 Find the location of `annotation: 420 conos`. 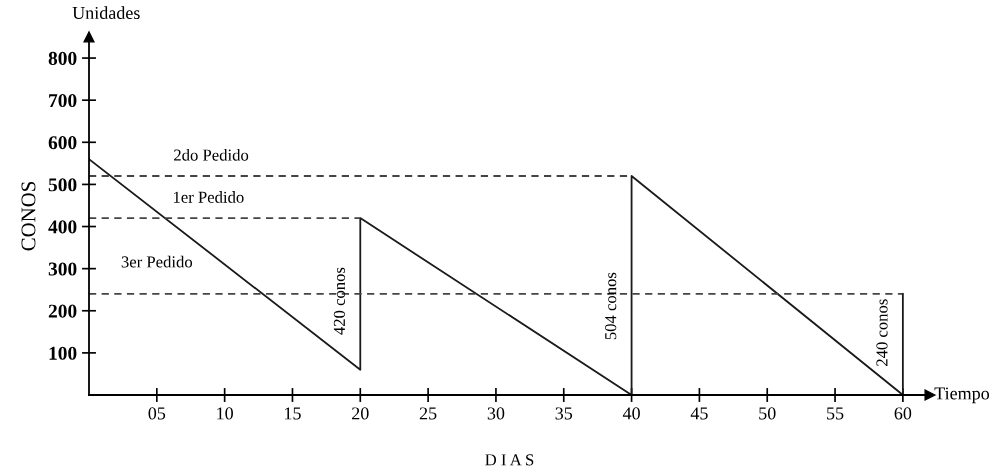

annotation: 420 conos is located at coordinates (339, 301).